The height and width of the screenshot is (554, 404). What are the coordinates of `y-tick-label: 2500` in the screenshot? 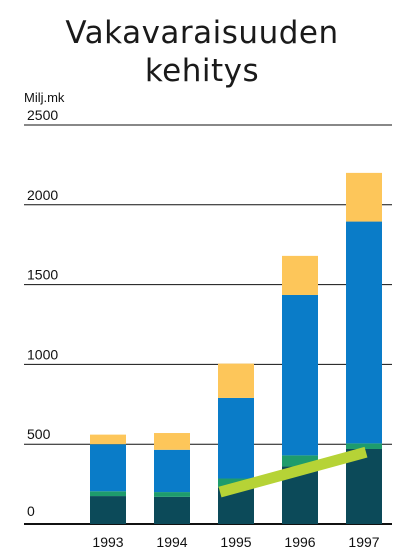 It's located at (42, 115).